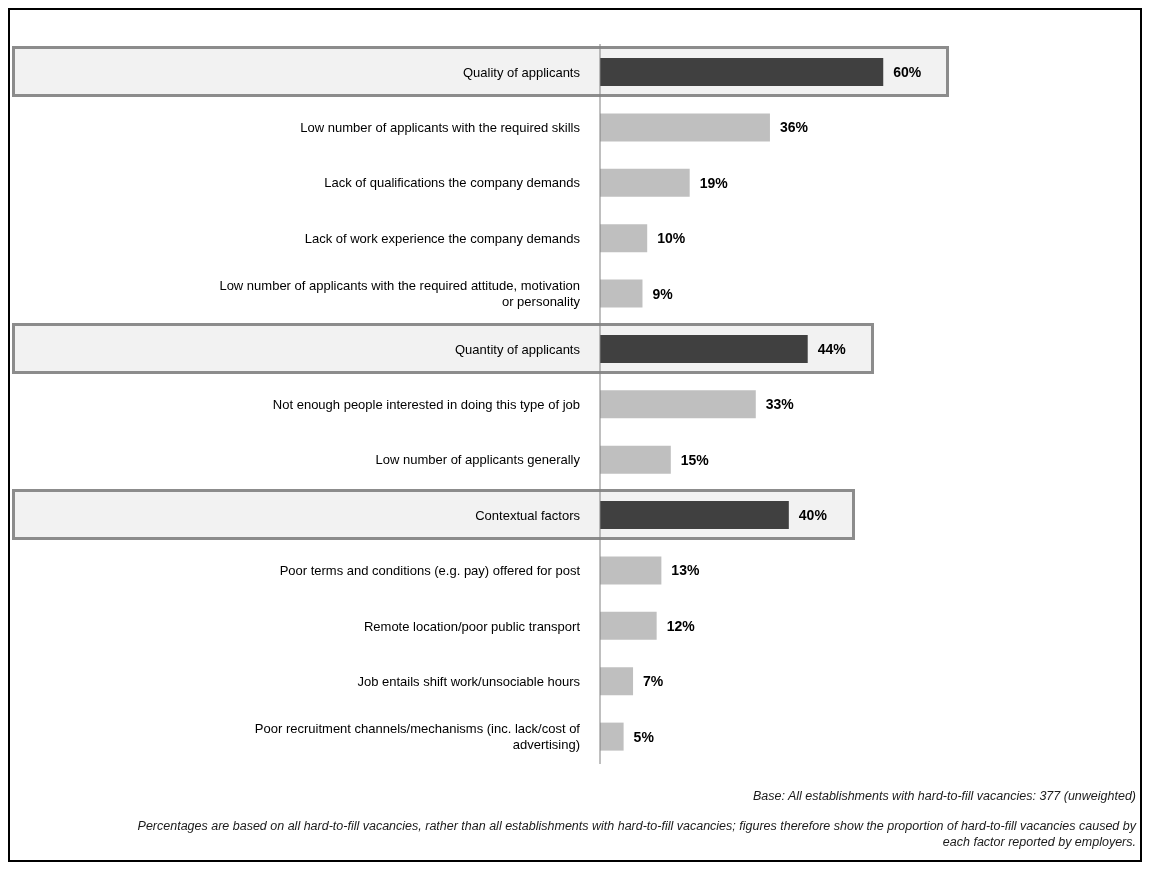 The image size is (1150, 870). What do you see at coordinates (685, 570) in the screenshot?
I see `data-label: 13%` at bounding box center [685, 570].